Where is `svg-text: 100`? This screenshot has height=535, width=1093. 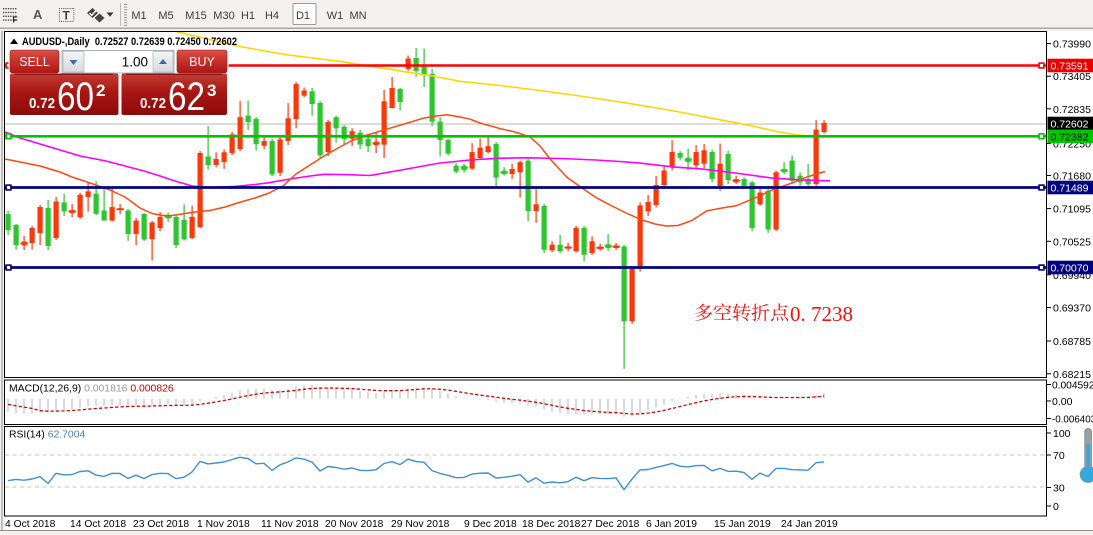
svg-text: 100 is located at coordinates (1062, 434).